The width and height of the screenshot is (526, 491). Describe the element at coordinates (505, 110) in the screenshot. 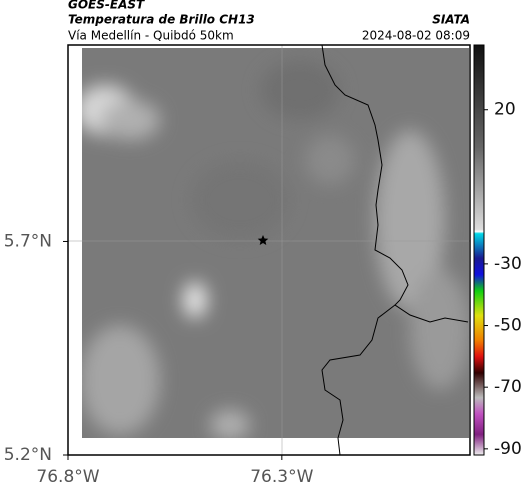

I see `colorbar-tick-label: 20` at that location.